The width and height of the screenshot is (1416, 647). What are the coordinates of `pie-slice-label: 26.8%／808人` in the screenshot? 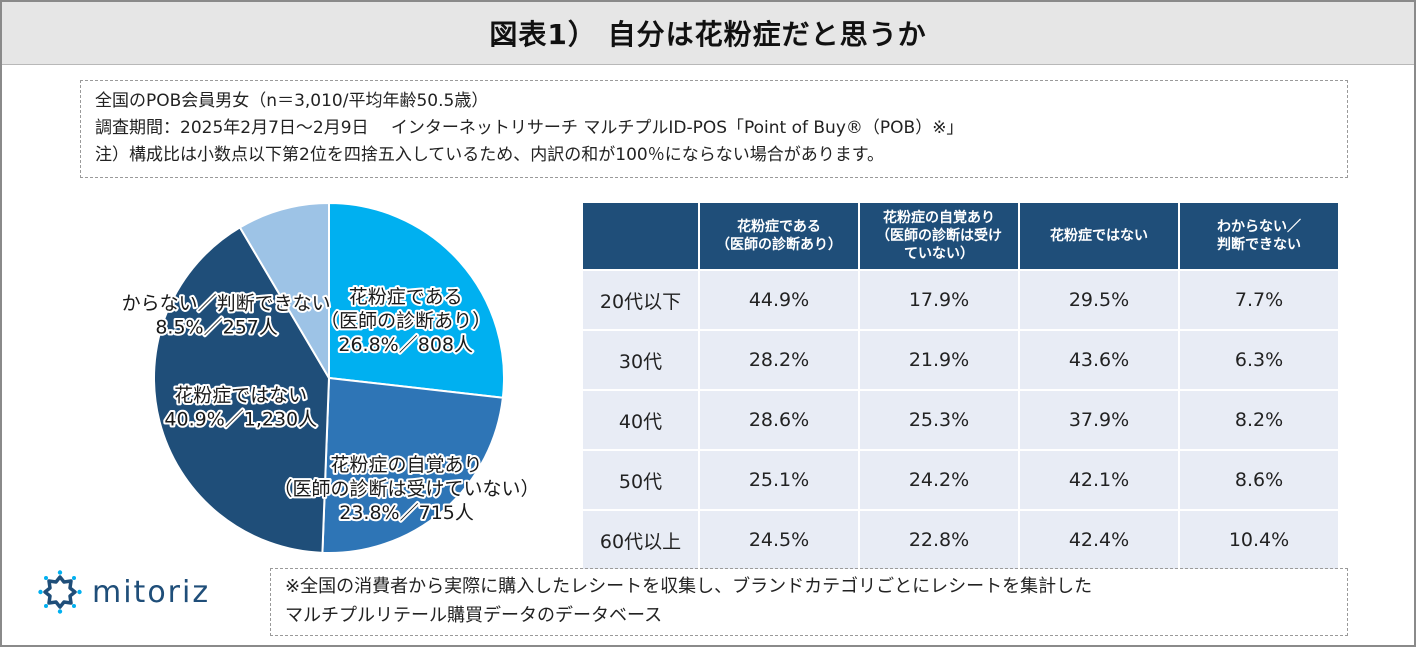 It's located at (405, 345).